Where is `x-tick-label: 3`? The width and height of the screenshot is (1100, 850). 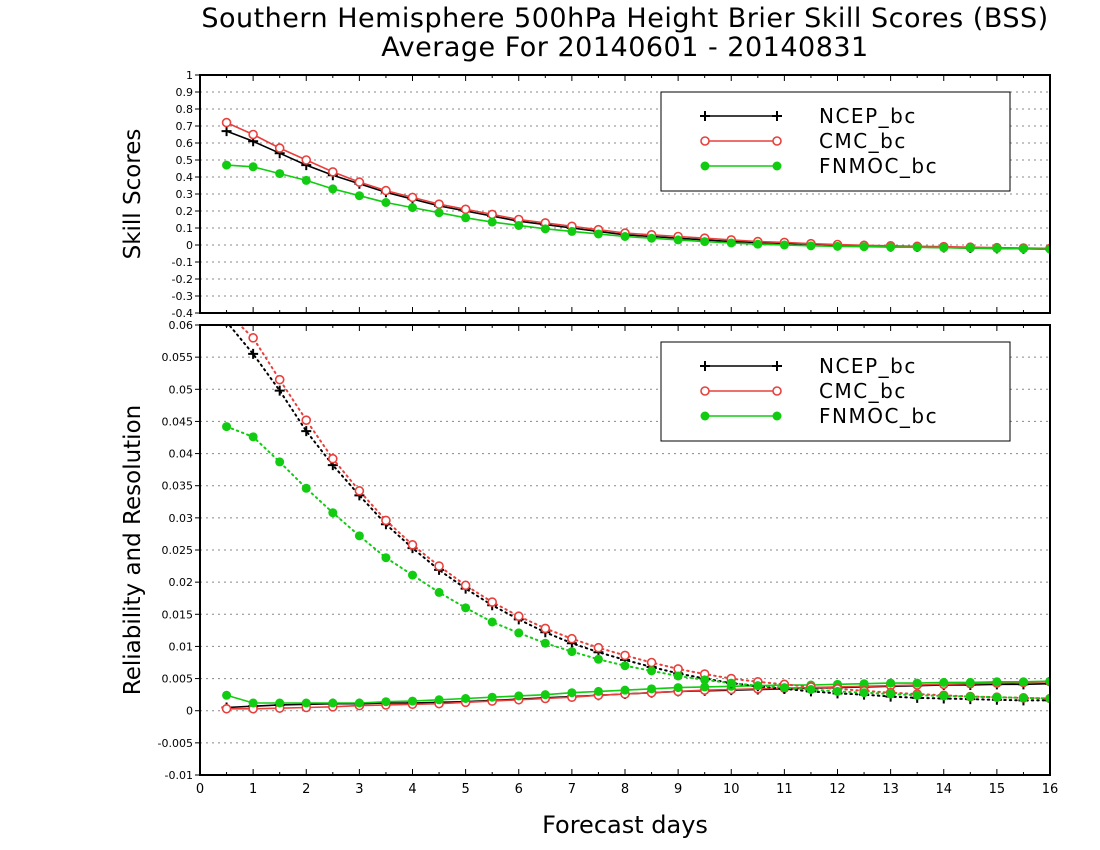
x-tick-label: 3 is located at coordinates (359, 789).